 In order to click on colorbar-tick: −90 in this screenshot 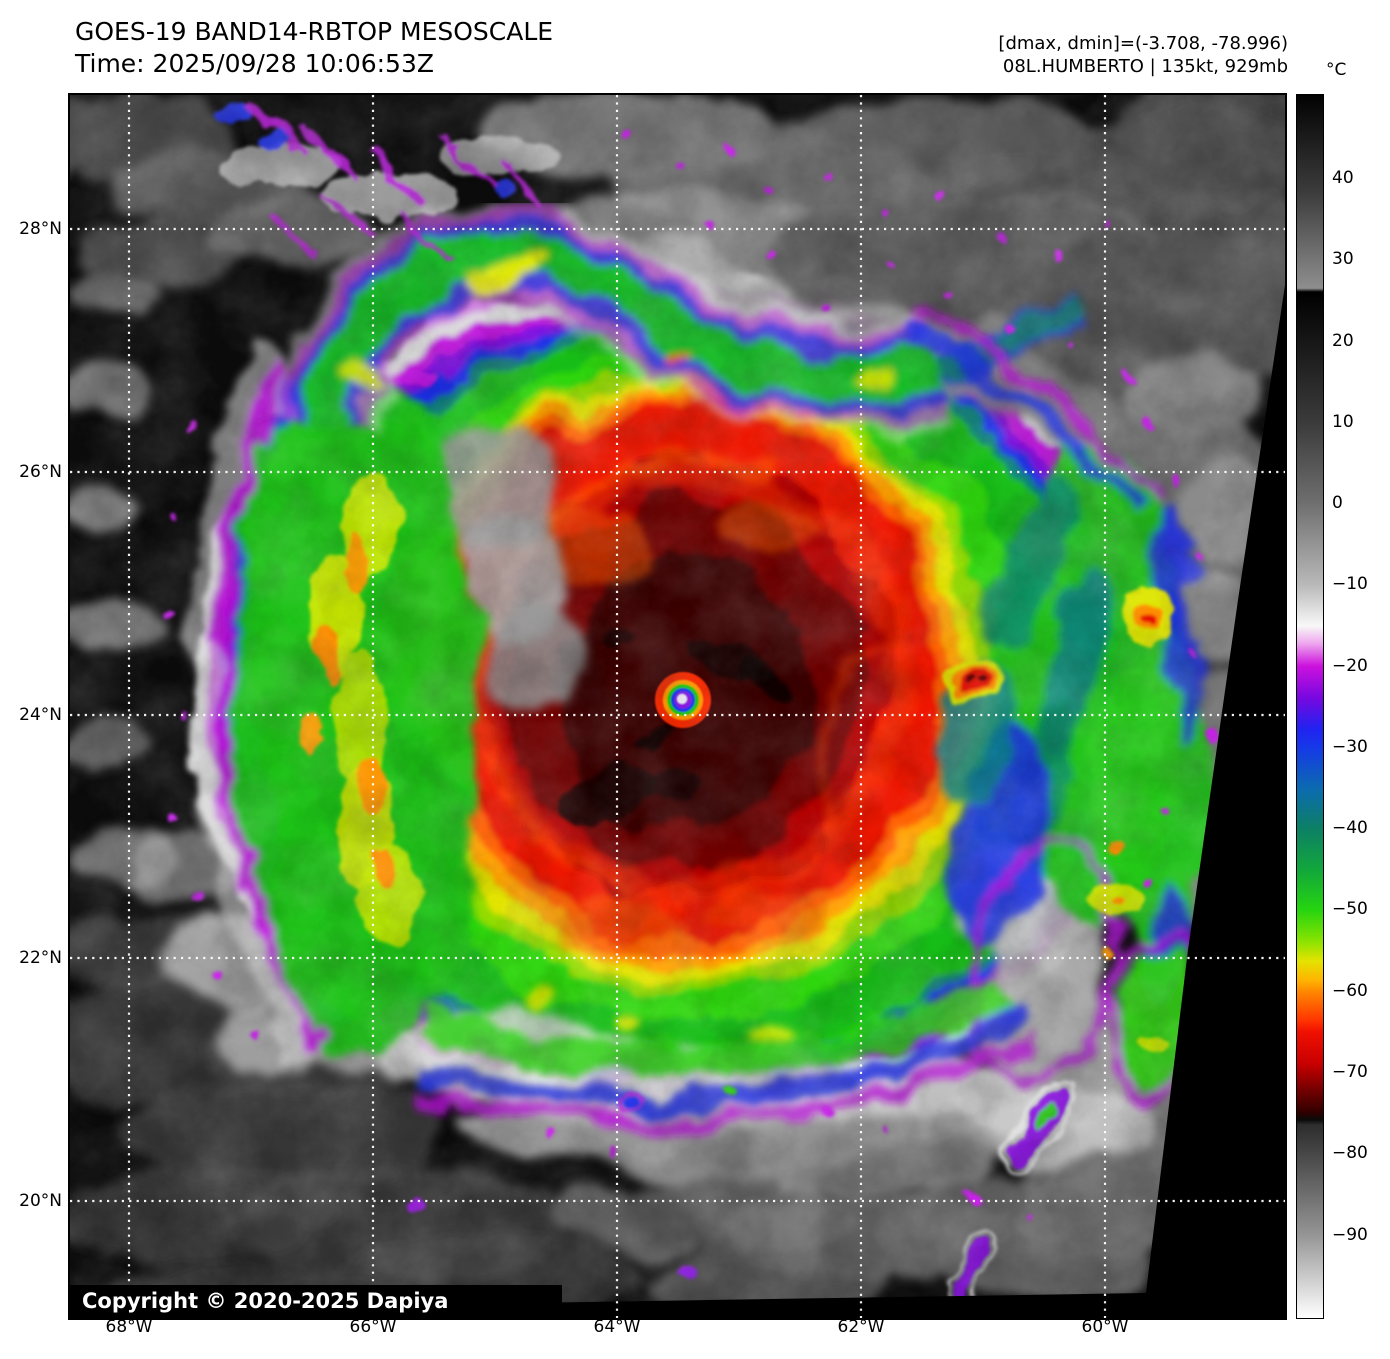, I will do `click(1350, 1235)`.